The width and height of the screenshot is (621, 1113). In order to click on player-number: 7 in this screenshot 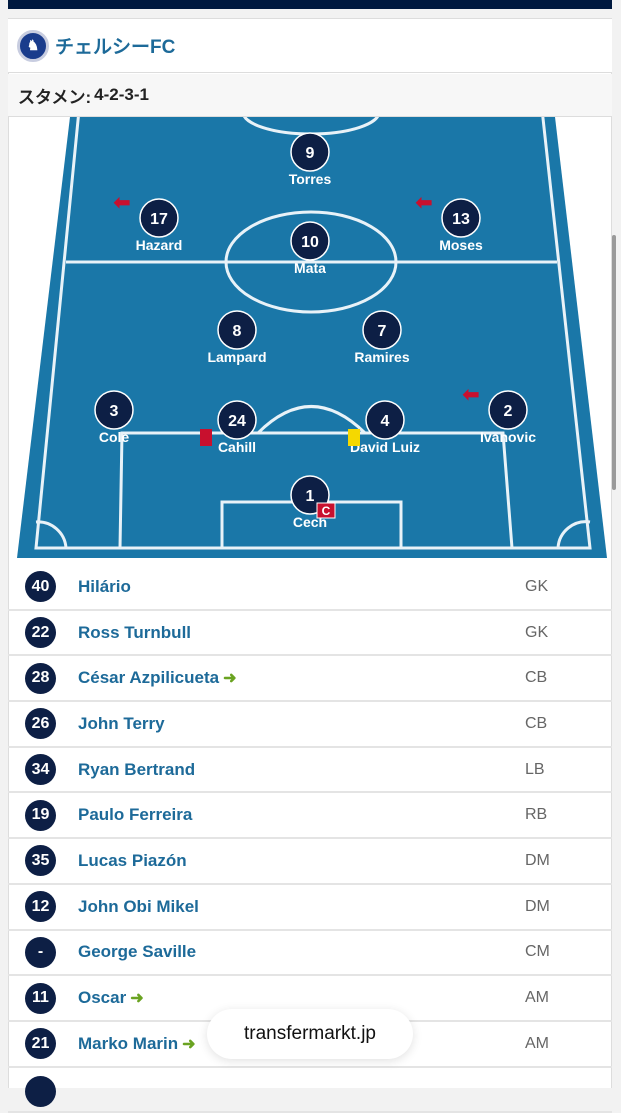, I will do `click(382, 331)`.